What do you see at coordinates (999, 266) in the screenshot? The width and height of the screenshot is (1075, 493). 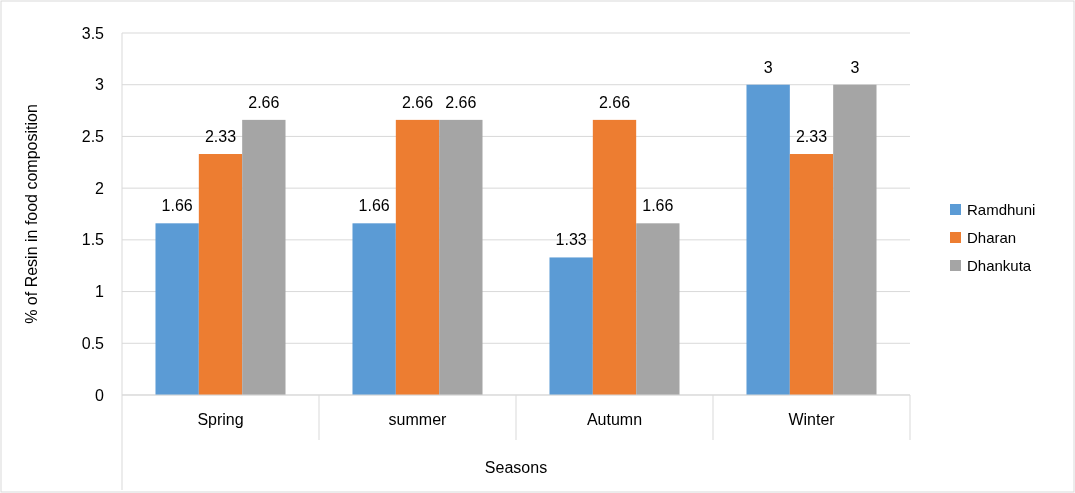 I see `legend-label: Dhankuta` at bounding box center [999, 266].